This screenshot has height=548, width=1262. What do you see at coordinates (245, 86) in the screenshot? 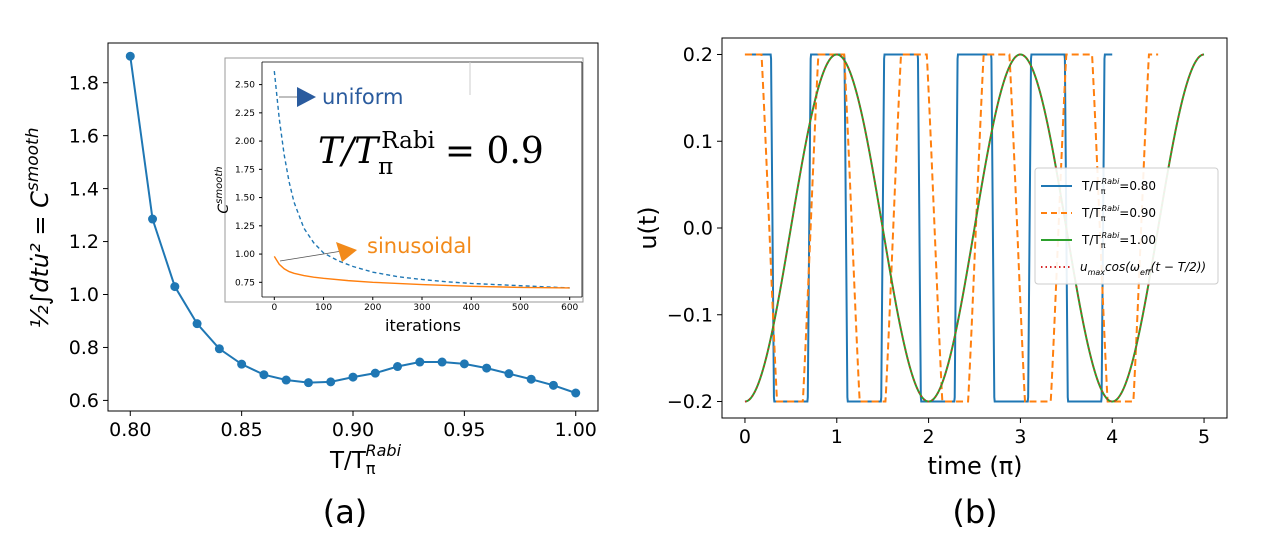
I see `y-tick-label: 2.50` at bounding box center [245, 86].